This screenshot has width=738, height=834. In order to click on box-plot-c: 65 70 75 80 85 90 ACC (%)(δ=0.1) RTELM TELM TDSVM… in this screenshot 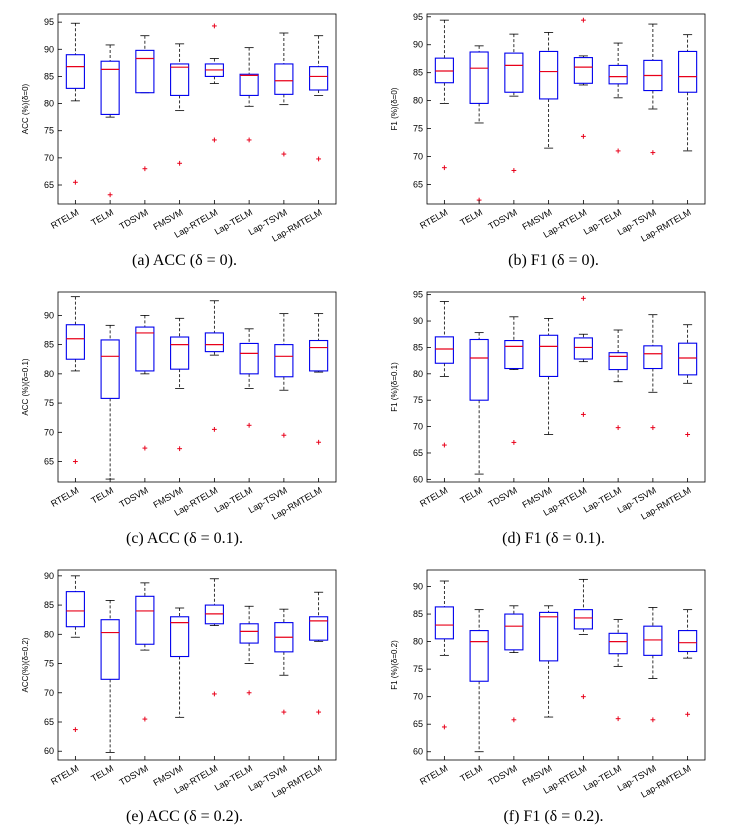, I will do `click(179, 406)`.